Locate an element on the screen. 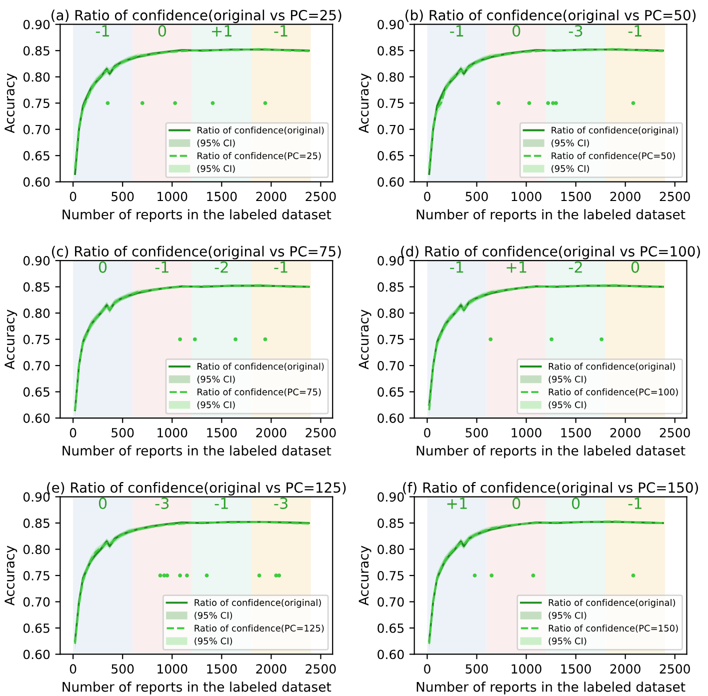 This screenshot has height=696, width=708. legend-label: Ratio of confidence(PC=75) is located at coordinates (259, 392).